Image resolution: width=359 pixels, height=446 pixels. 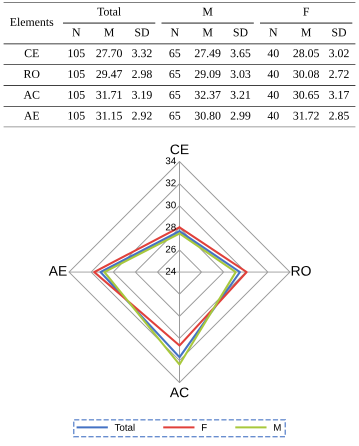 What do you see at coordinates (306, 53) in the screenshot?
I see `text: 28.05` at bounding box center [306, 53].